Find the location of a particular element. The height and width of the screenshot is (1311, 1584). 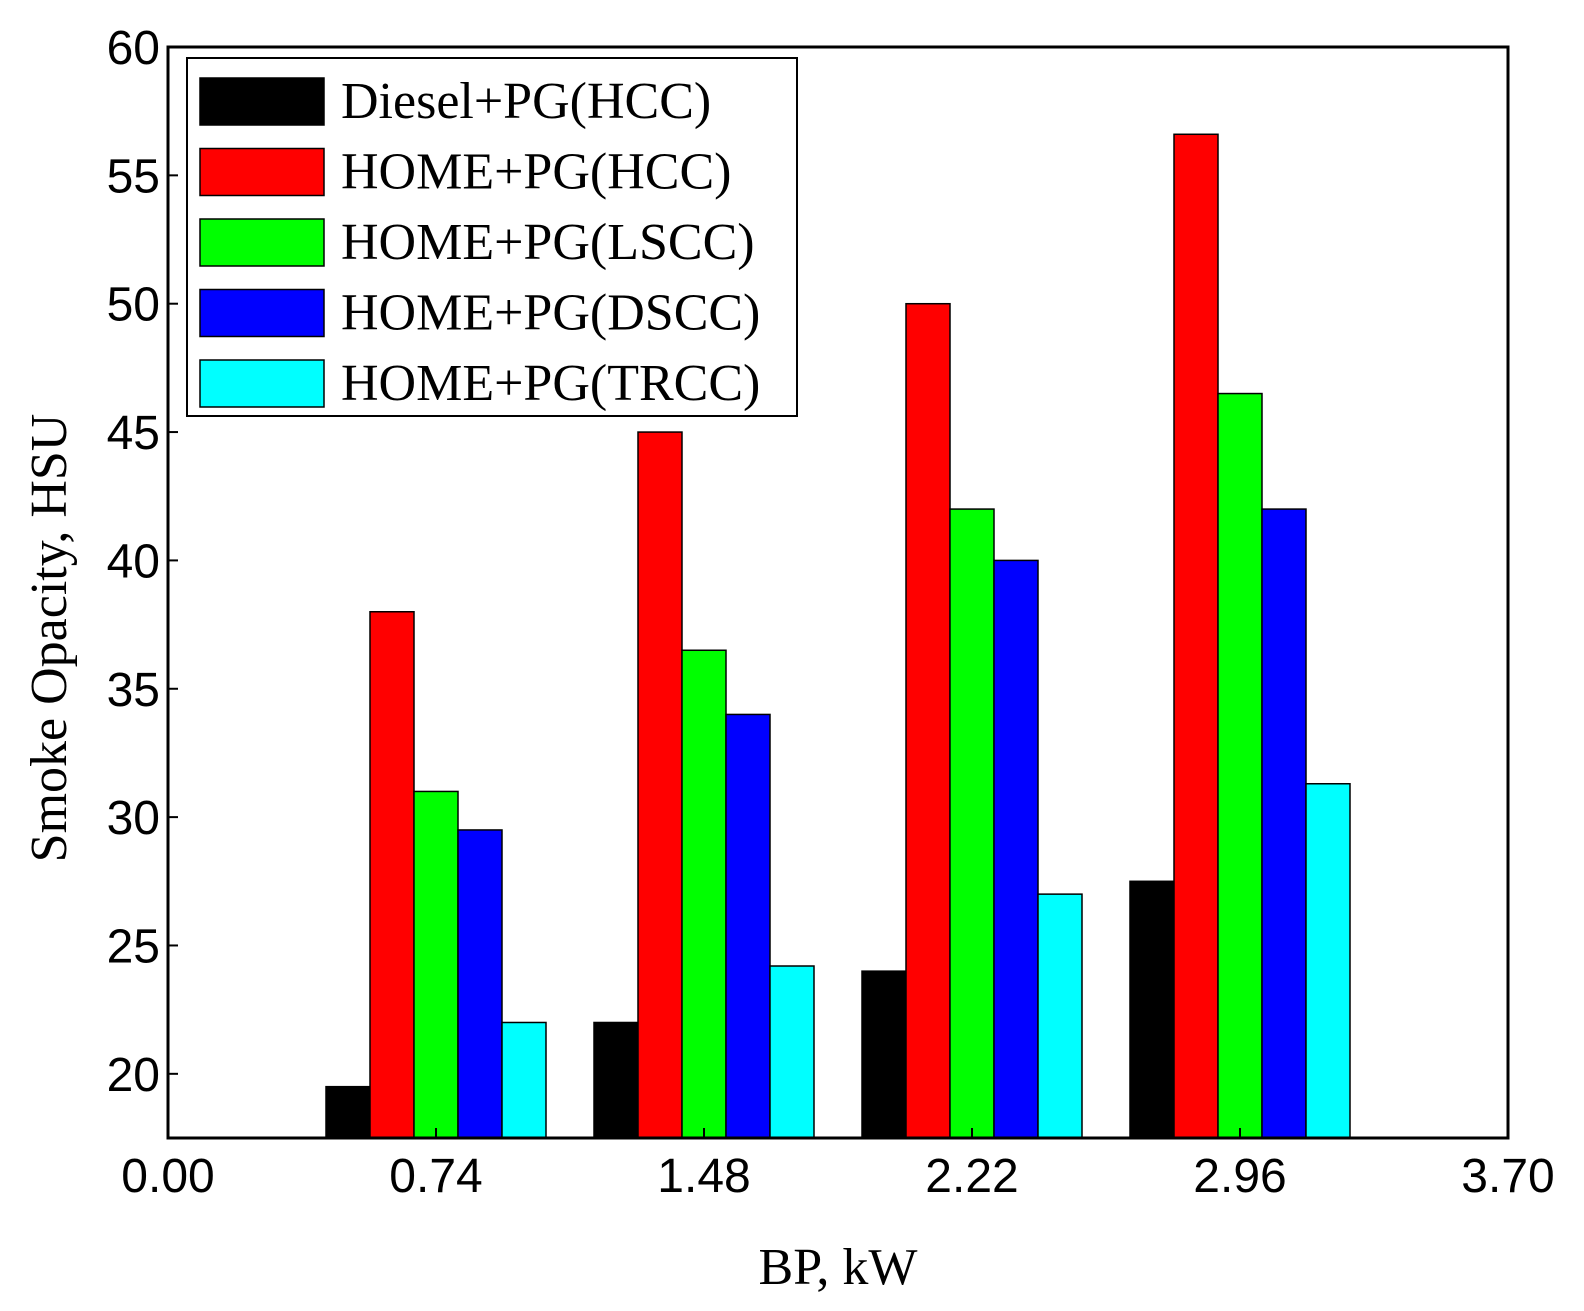

x-tick-label: 2.96 is located at coordinates (1239, 1176).